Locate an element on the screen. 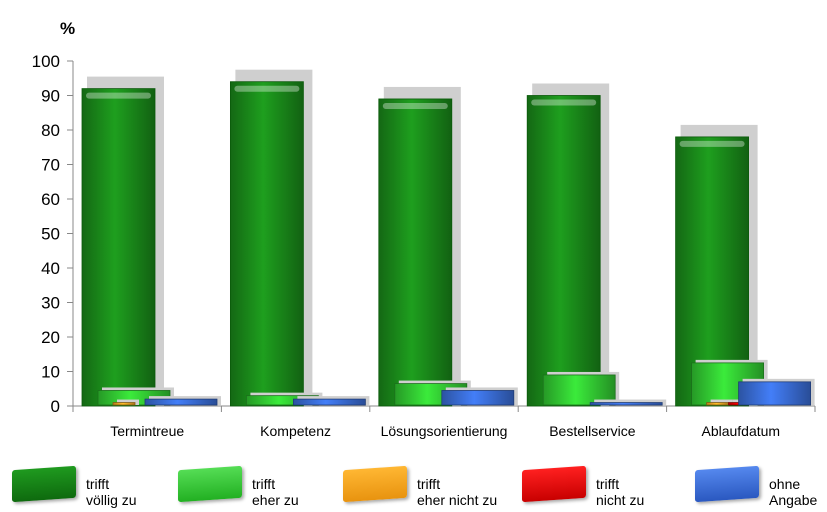 This screenshot has height=512, width=827. legend-swatch-ohne is located at coordinates (727, 484).